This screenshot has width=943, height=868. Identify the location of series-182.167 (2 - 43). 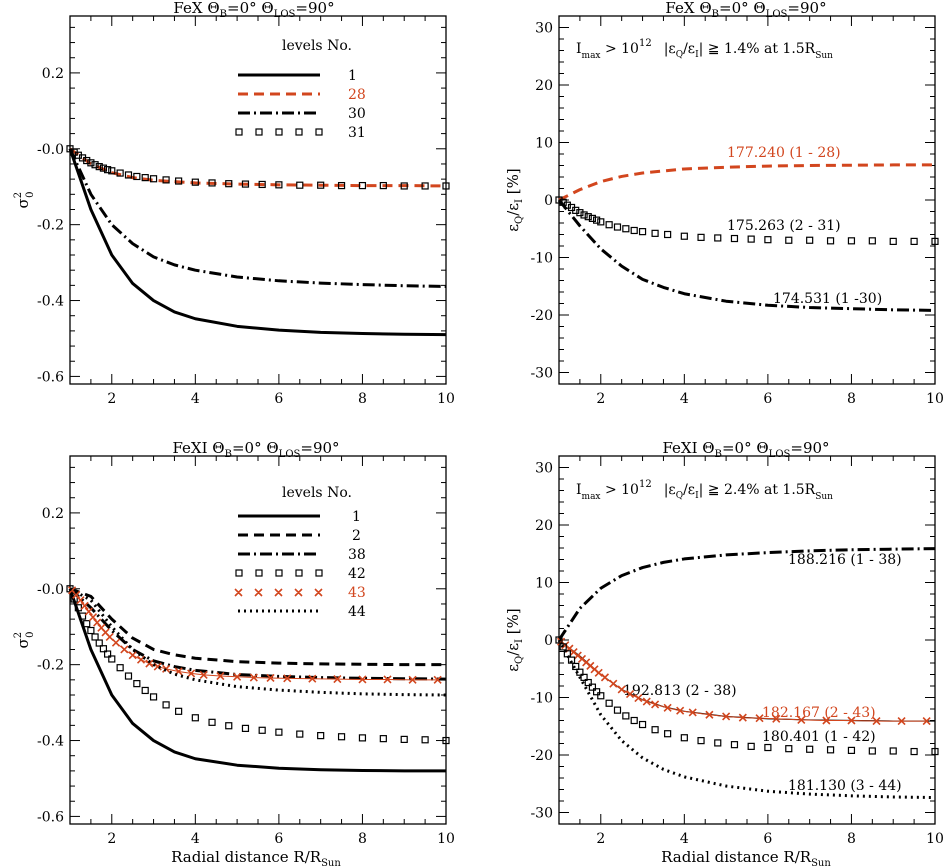
(744, 681).